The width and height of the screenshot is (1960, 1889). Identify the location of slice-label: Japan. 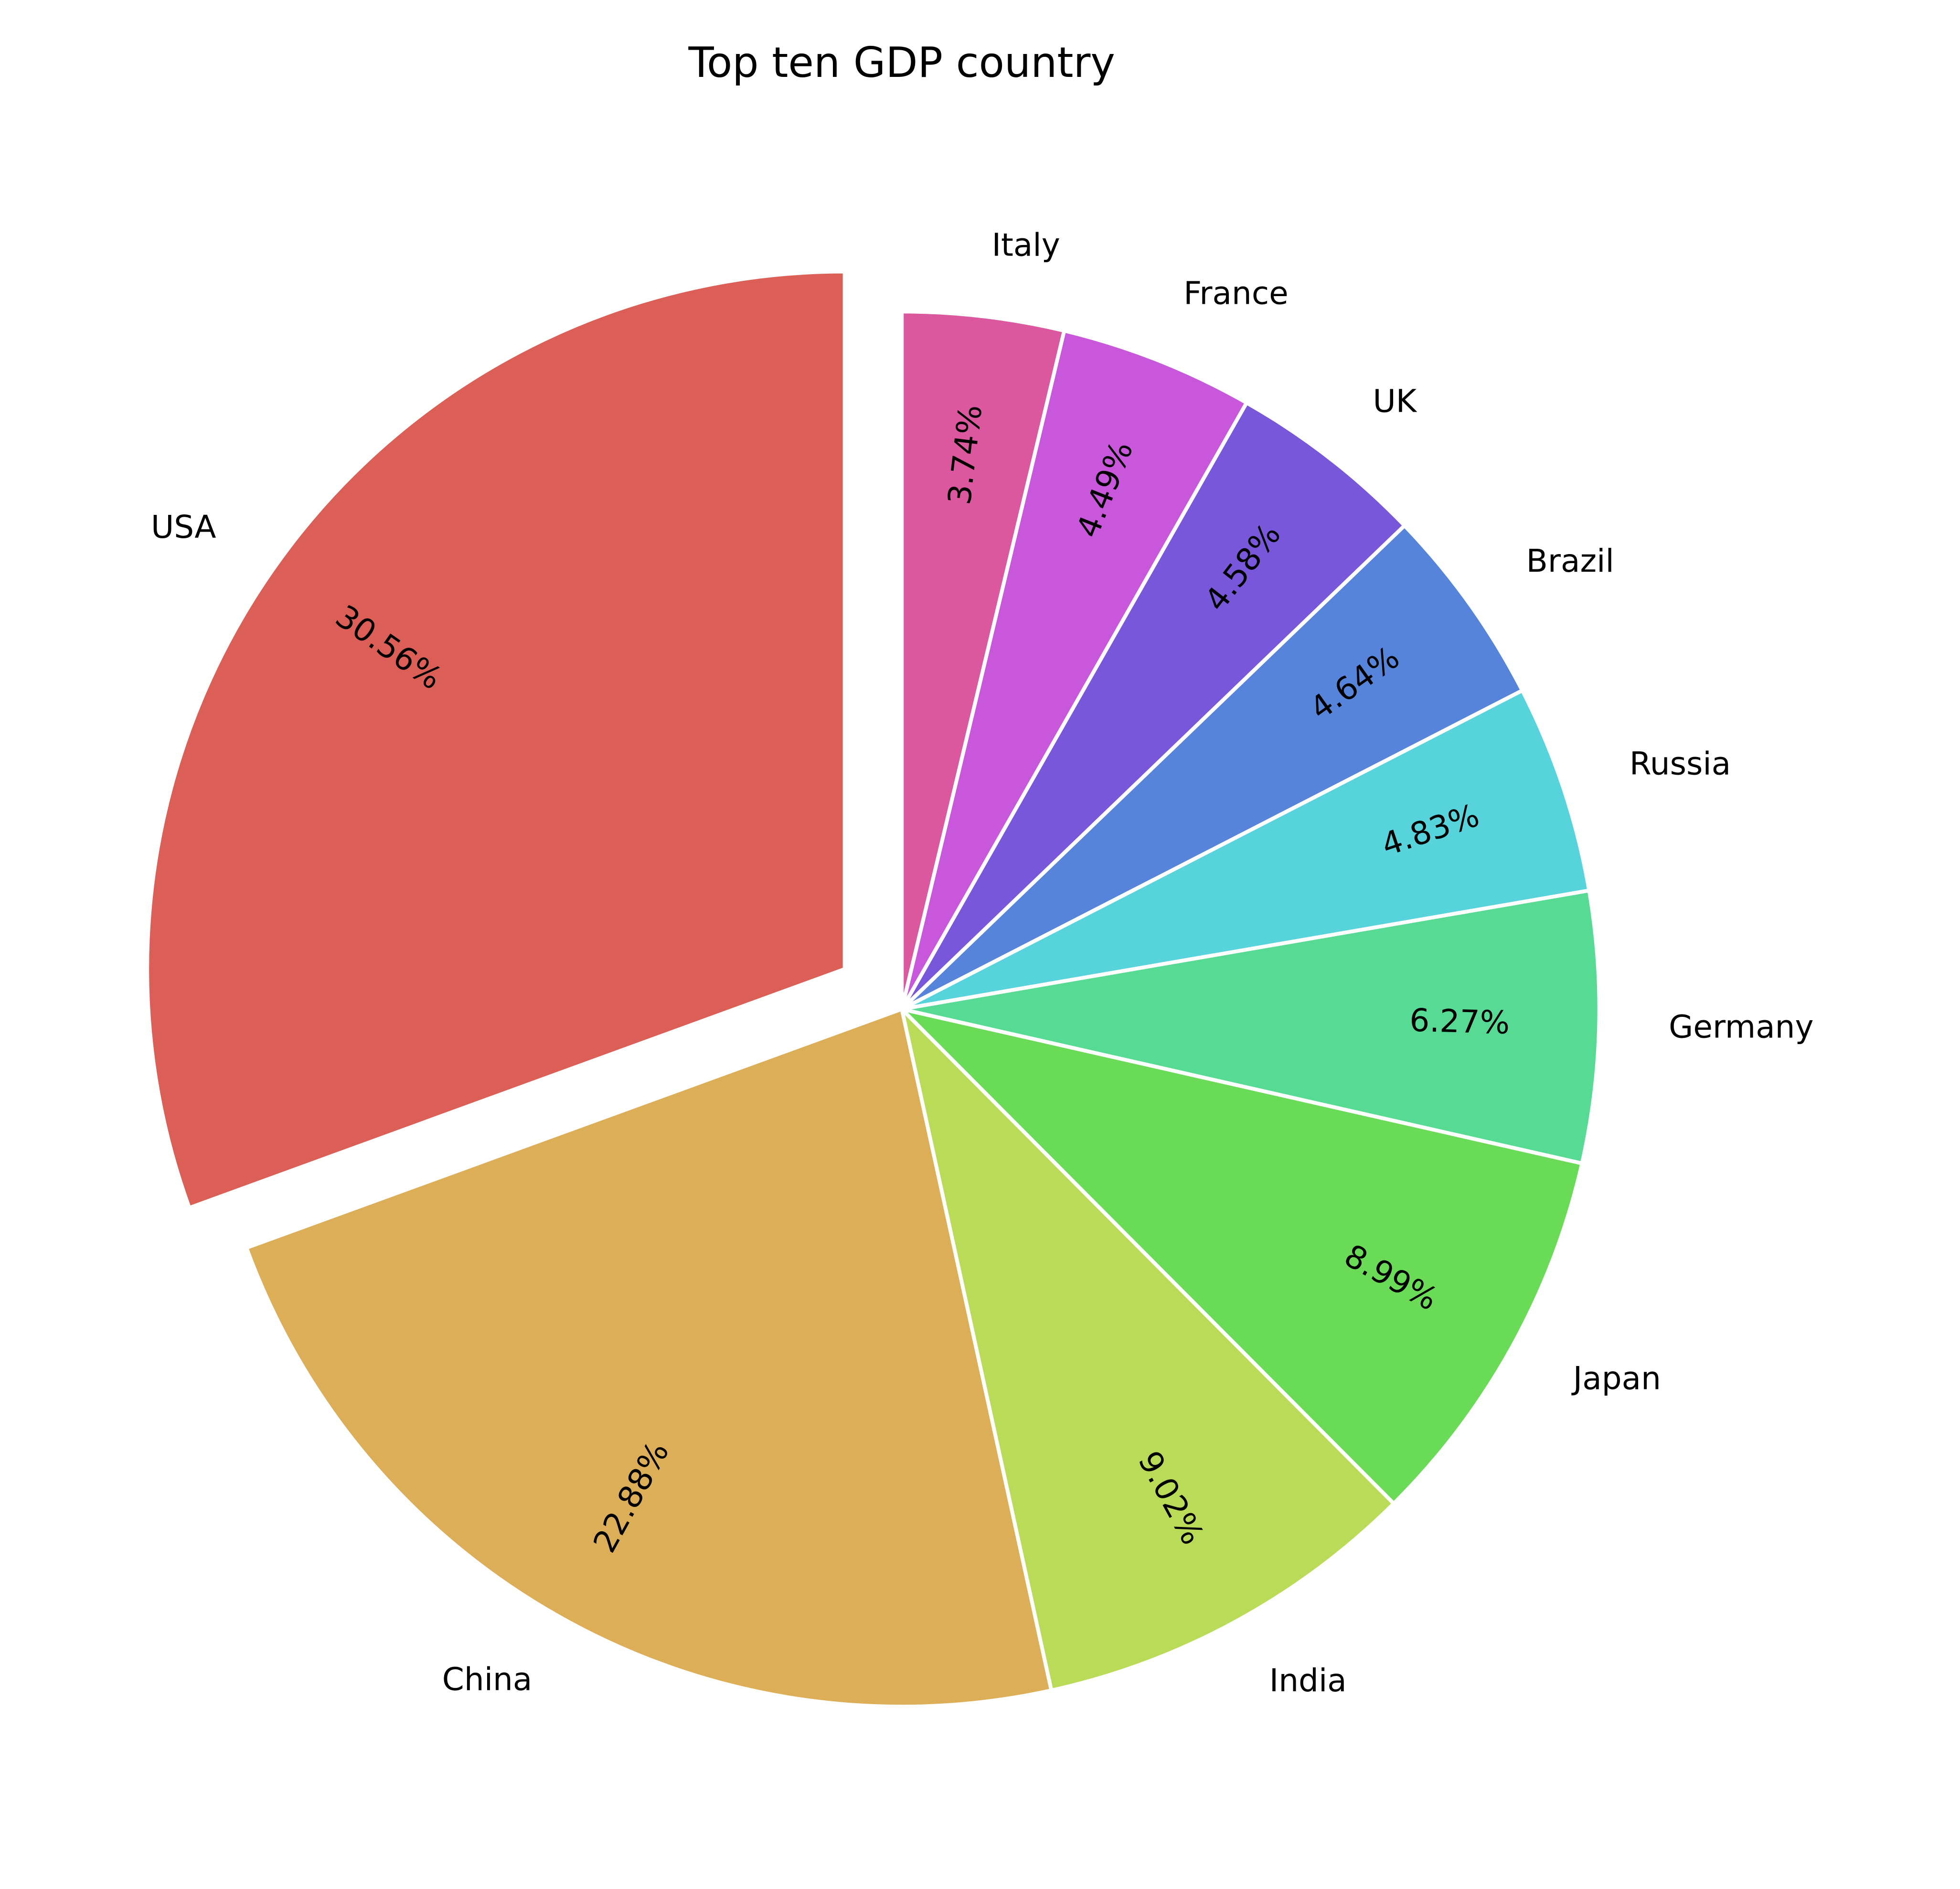
(1616, 1378).